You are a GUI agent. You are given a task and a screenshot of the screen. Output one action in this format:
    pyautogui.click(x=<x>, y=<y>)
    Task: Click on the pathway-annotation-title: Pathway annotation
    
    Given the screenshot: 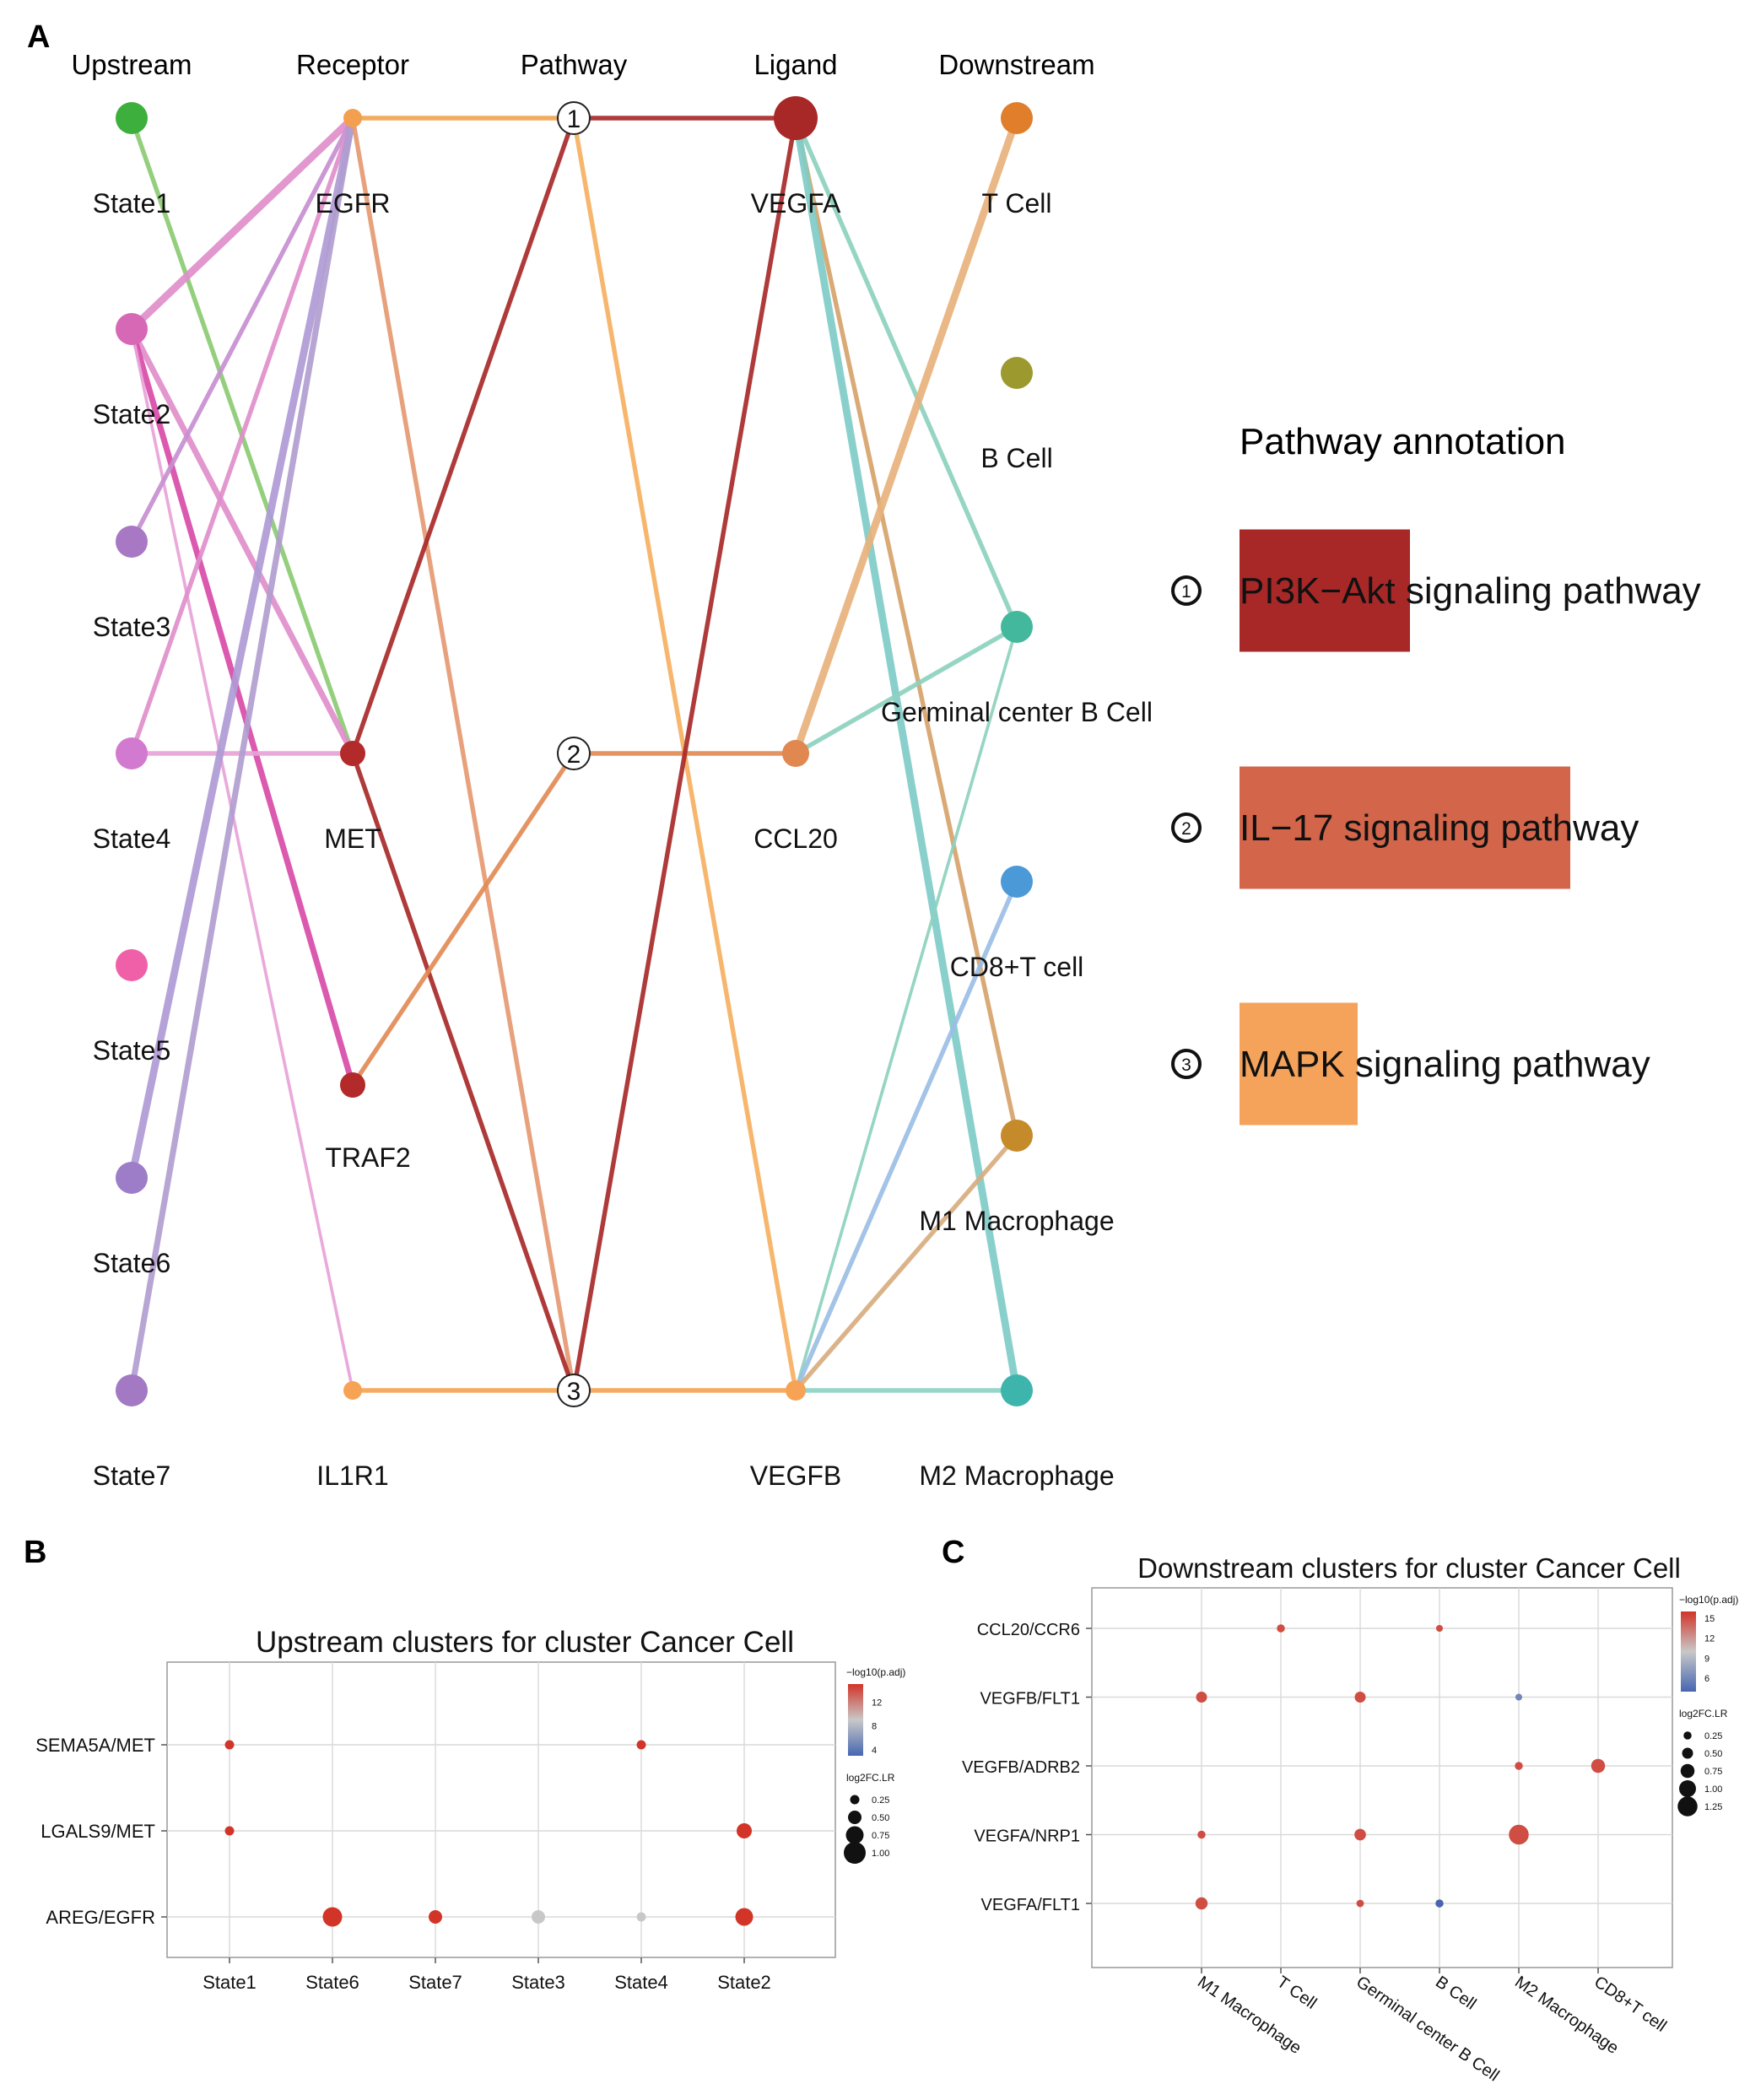 What is the action you would take?
    pyautogui.click(x=1403, y=441)
    